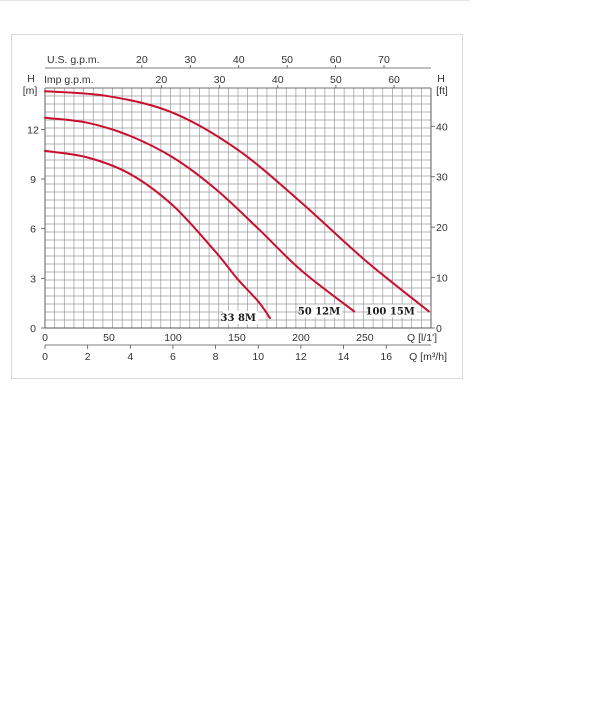  Describe the element at coordinates (442, 127) in the screenshot. I see `right-axis-tick-label: 40` at that location.